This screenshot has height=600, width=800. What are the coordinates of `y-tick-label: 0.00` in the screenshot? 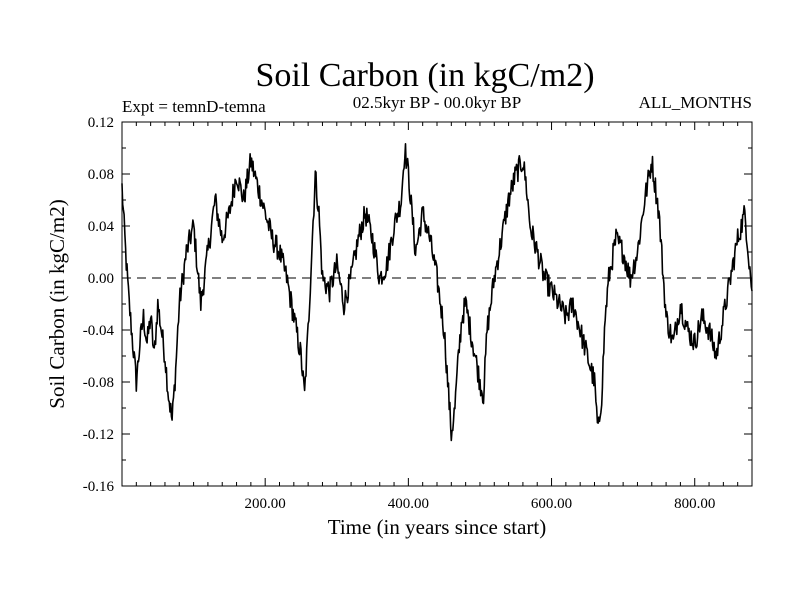 It's located at (101, 279).